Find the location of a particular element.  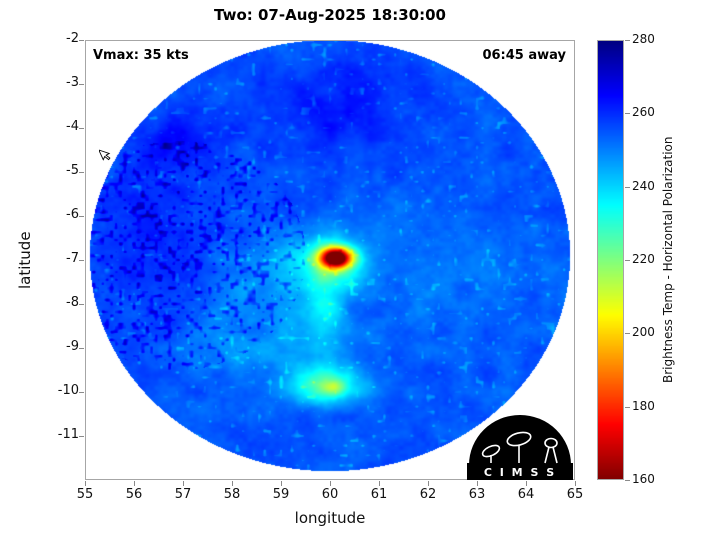

mouse-cursor-icon is located at coordinates (105, 155).